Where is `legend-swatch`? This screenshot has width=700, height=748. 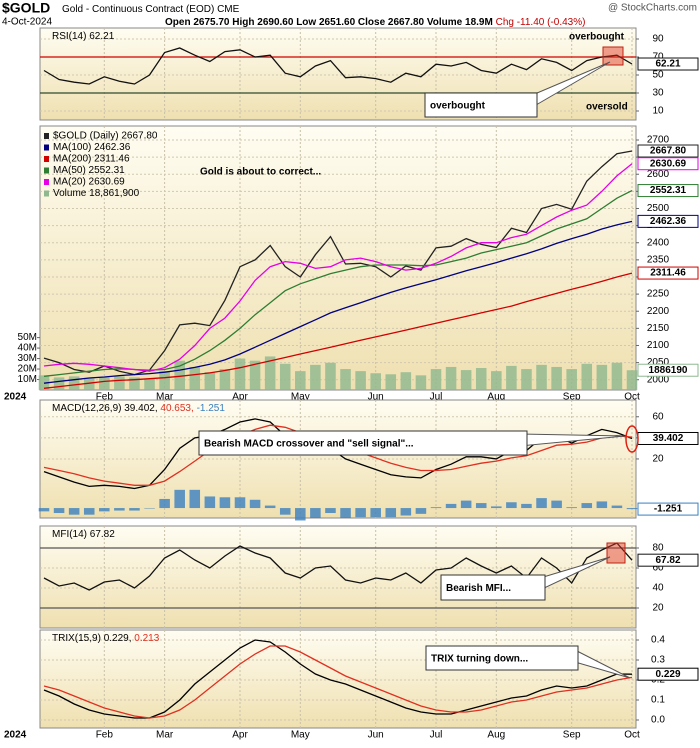
legend-swatch is located at coordinates (46, 136).